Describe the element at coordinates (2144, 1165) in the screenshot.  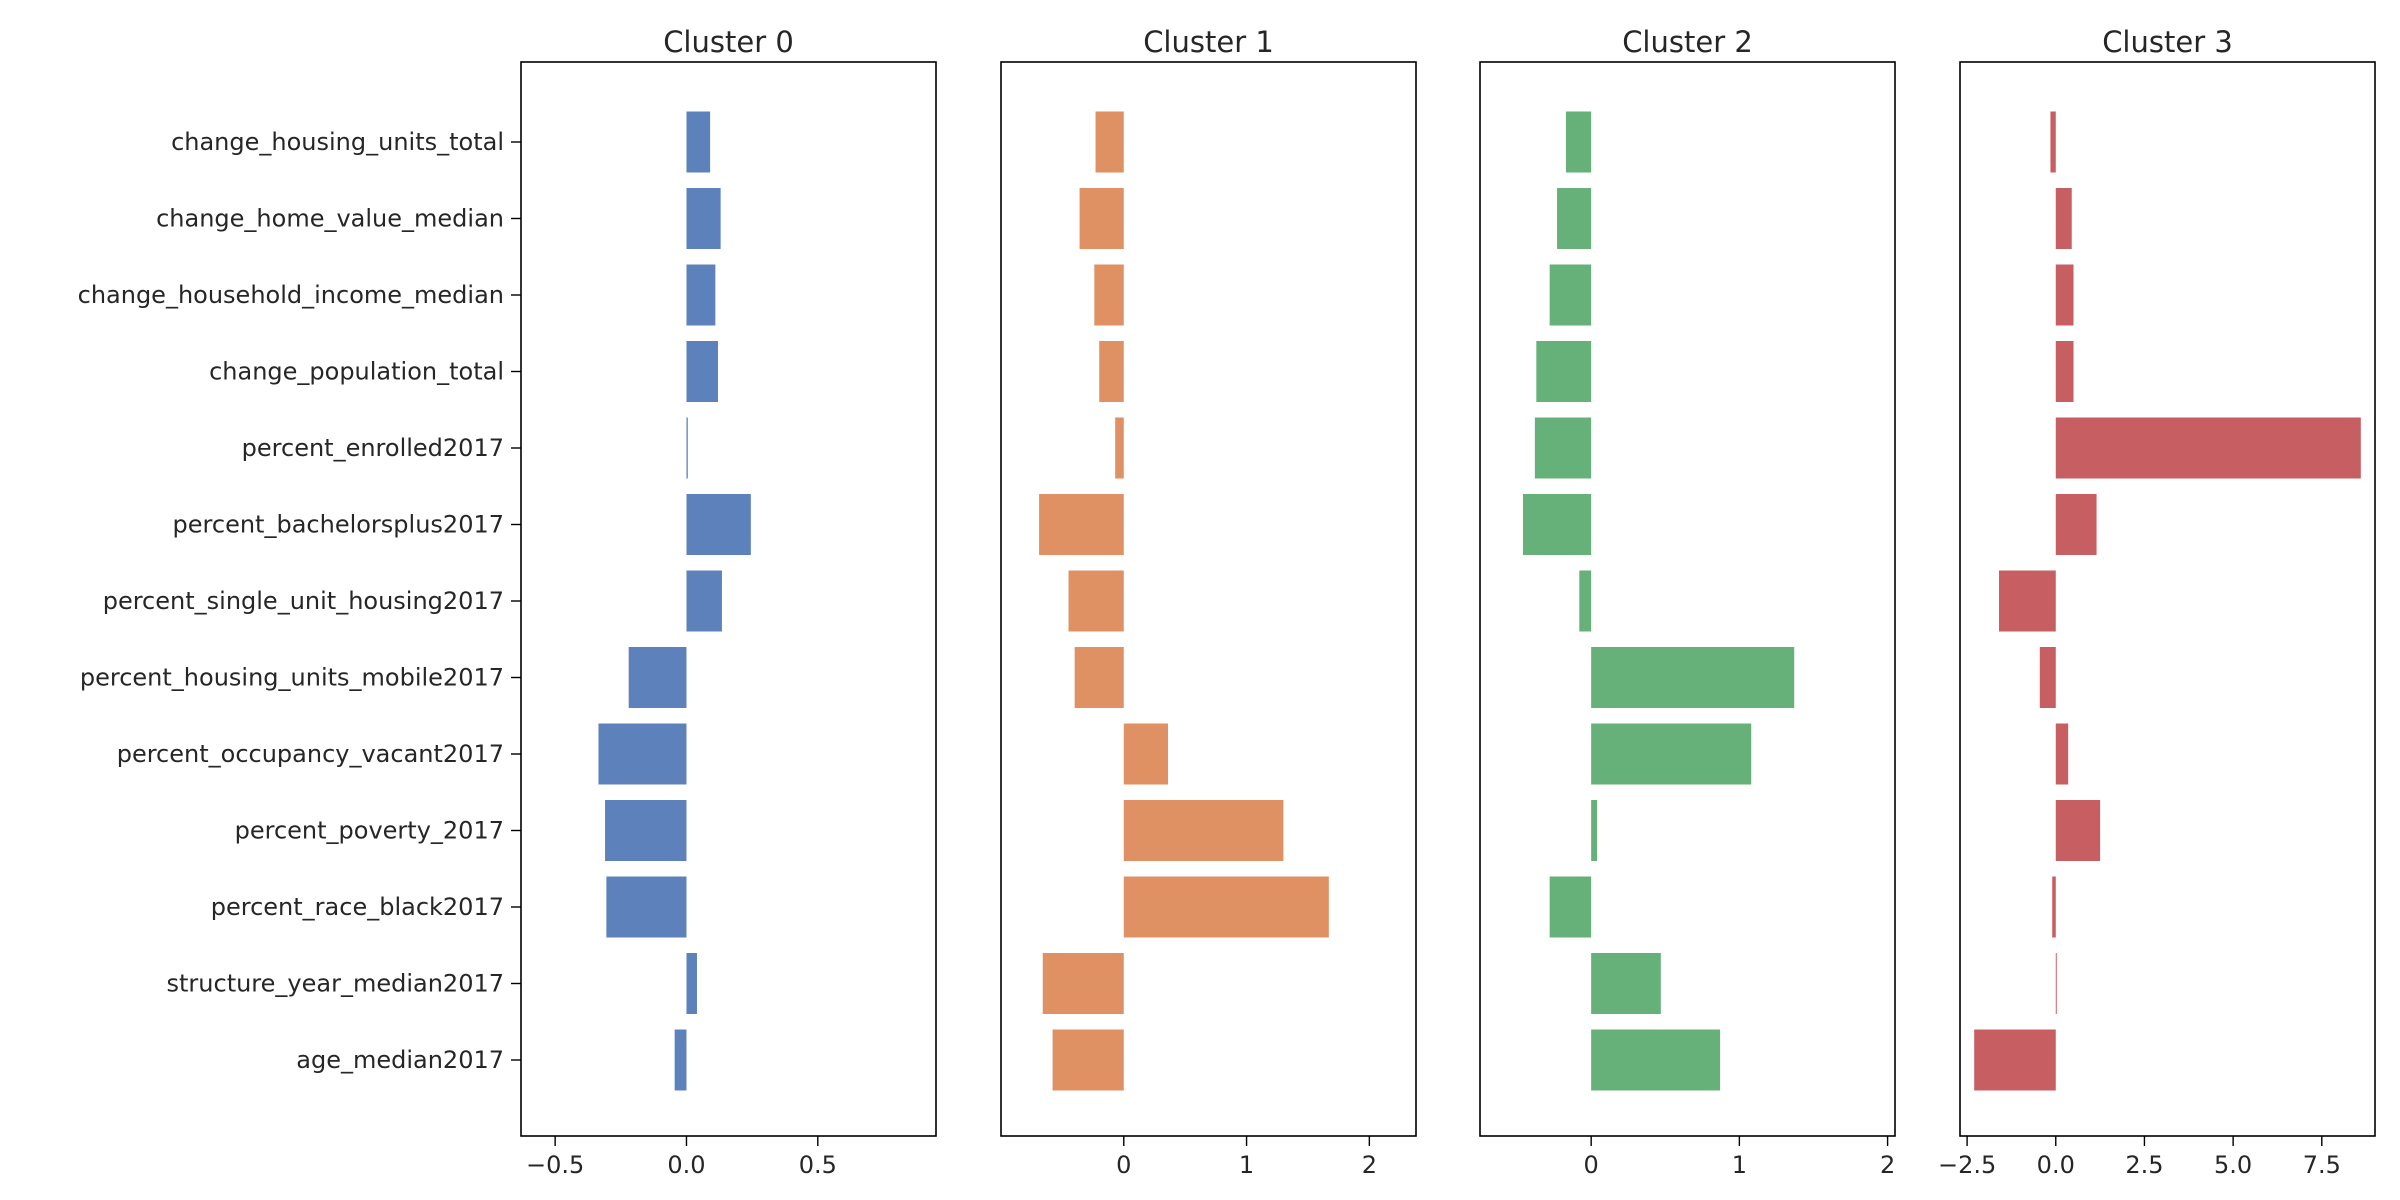
I see `x-tick-label: 2.5` at that location.